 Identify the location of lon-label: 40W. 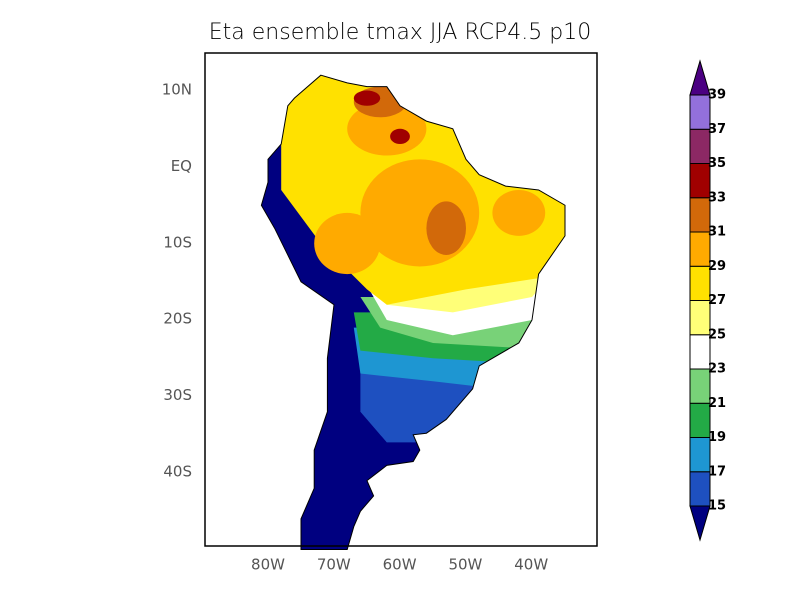
(531, 565).